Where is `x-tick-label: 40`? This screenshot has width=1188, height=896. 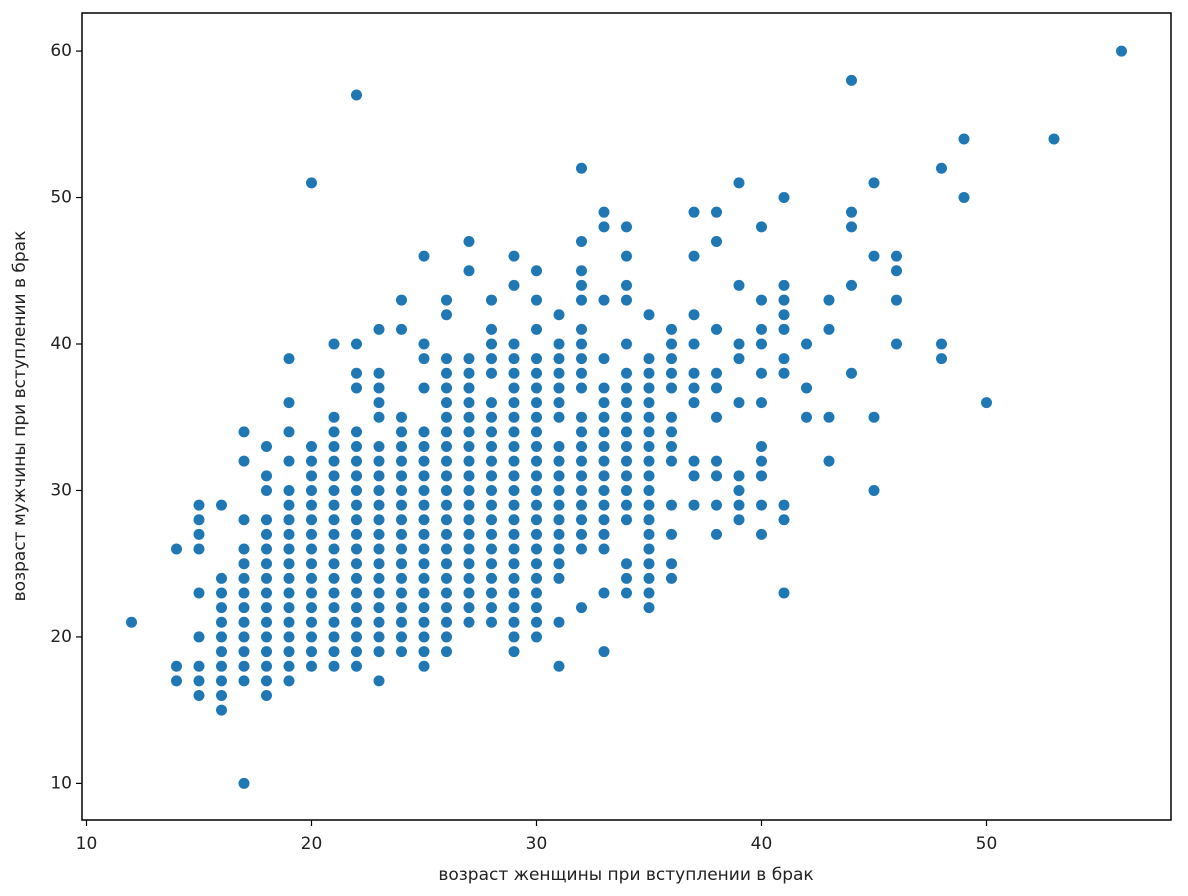 x-tick-label: 40 is located at coordinates (762, 844).